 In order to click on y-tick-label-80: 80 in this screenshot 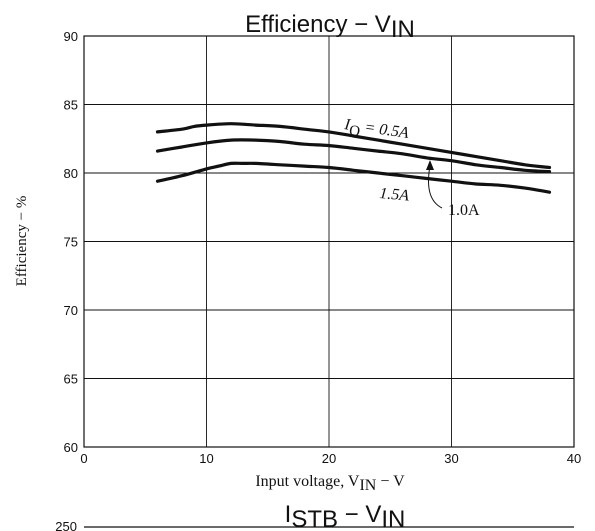, I will do `click(71, 173)`.